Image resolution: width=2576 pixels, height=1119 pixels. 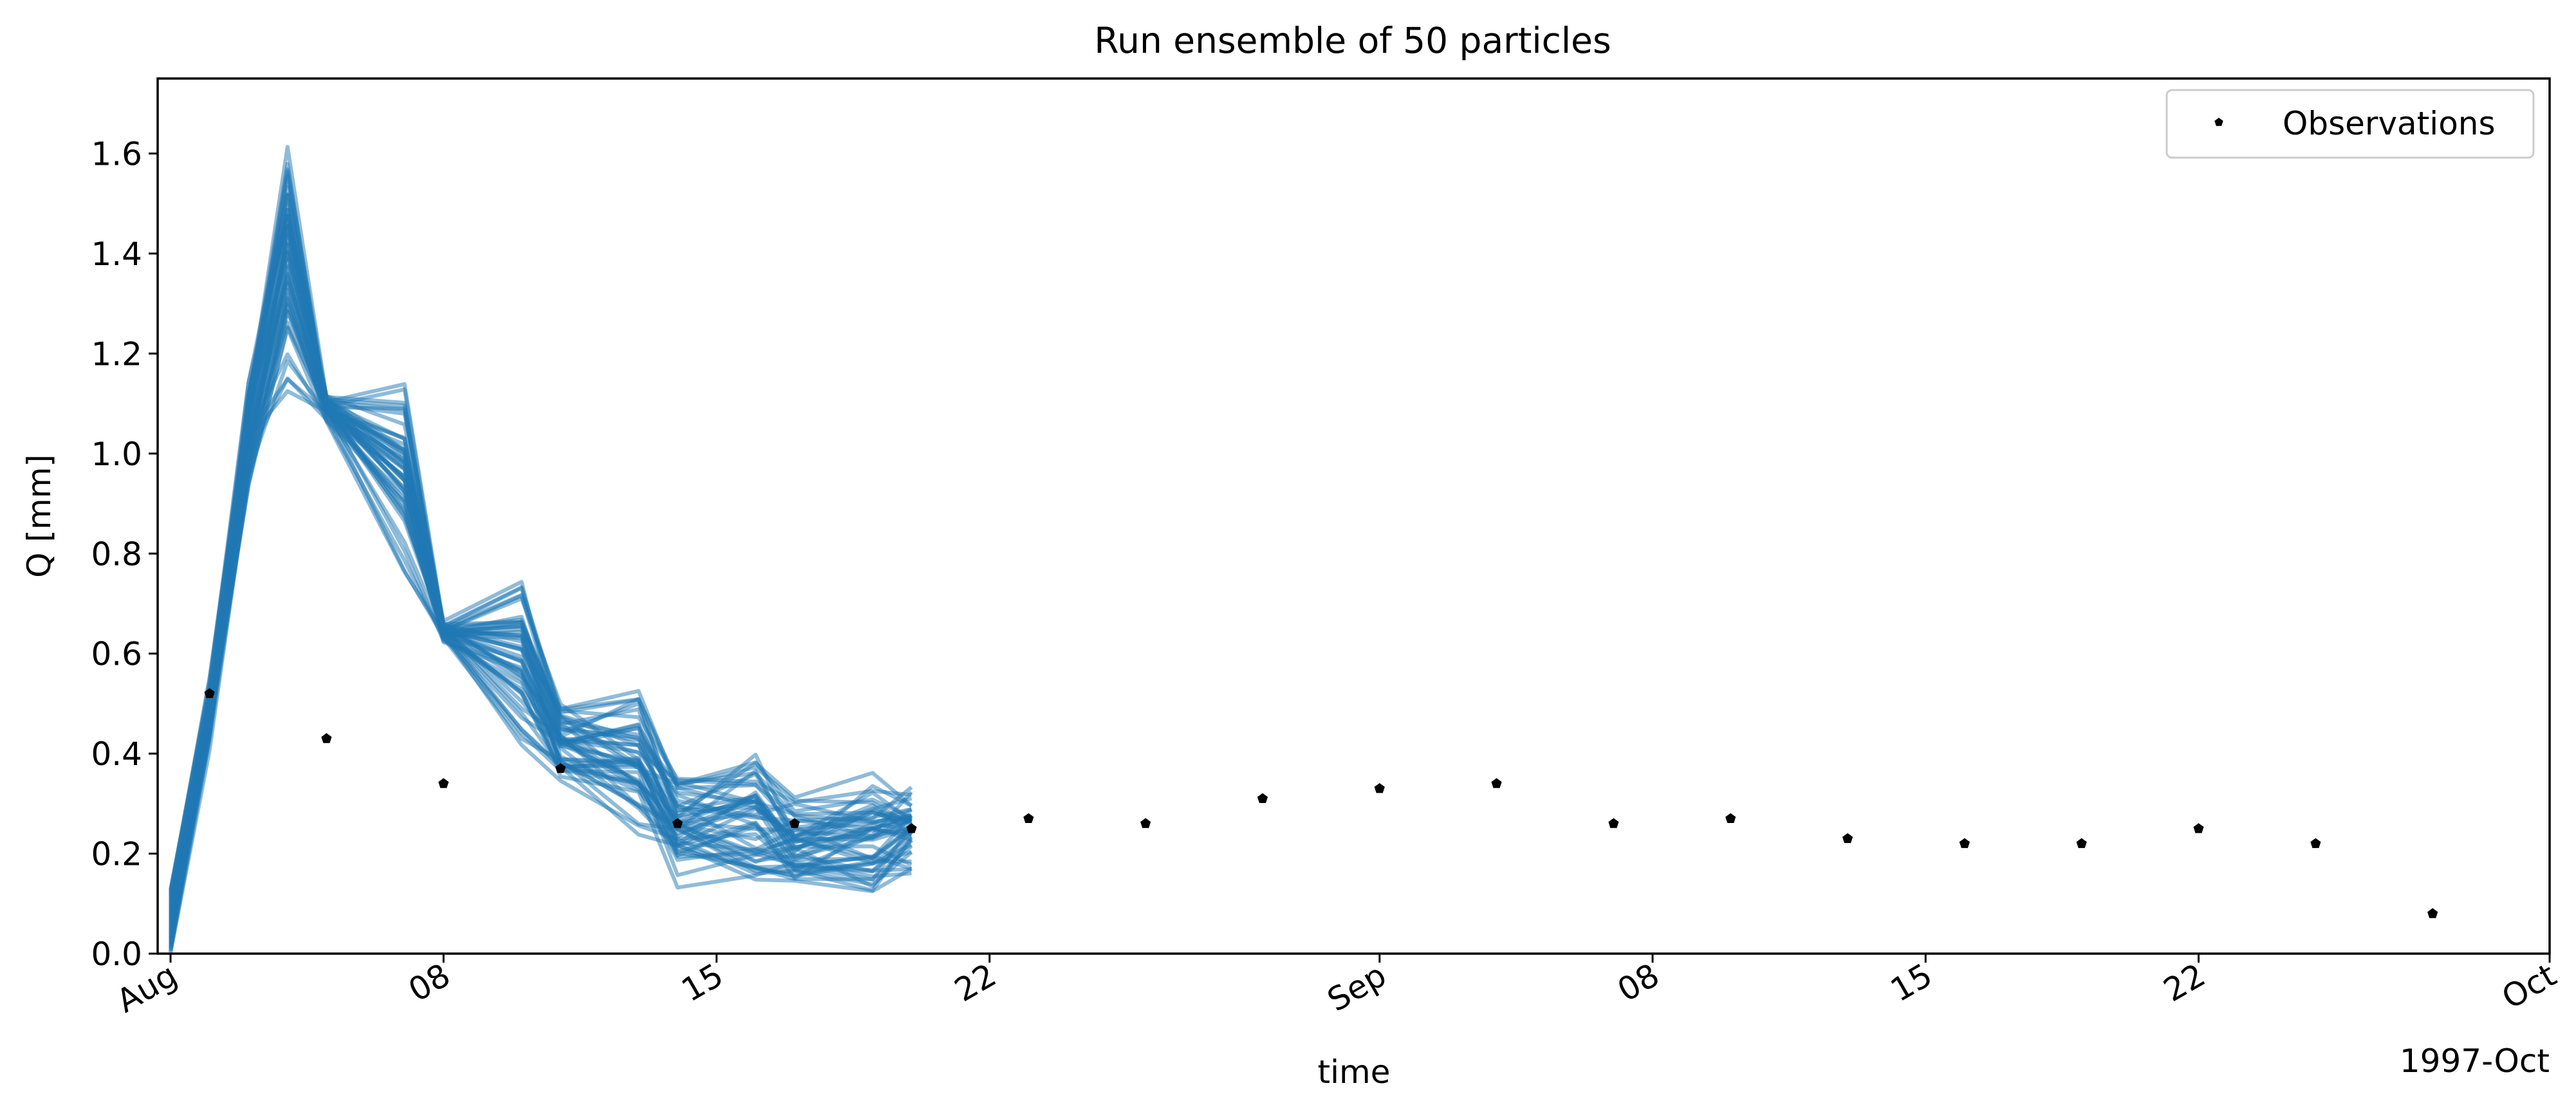 What do you see at coordinates (39, 516) in the screenshot?
I see `y-axis-label: Q [mm]` at bounding box center [39, 516].